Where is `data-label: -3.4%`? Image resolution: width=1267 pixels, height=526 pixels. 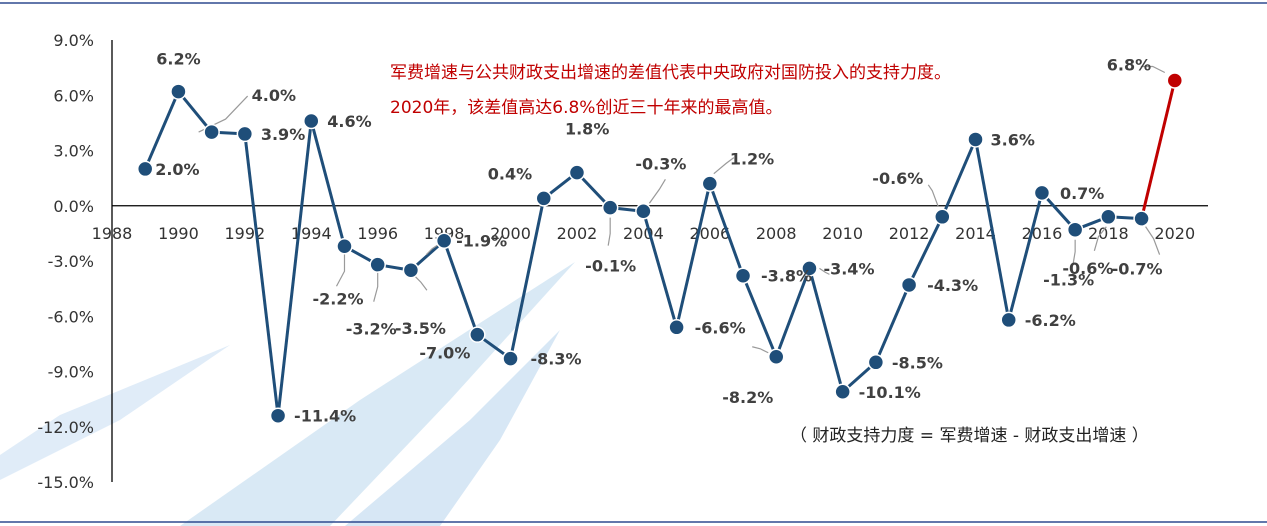 data-label: -3.4% is located at coordinates (848, 268).